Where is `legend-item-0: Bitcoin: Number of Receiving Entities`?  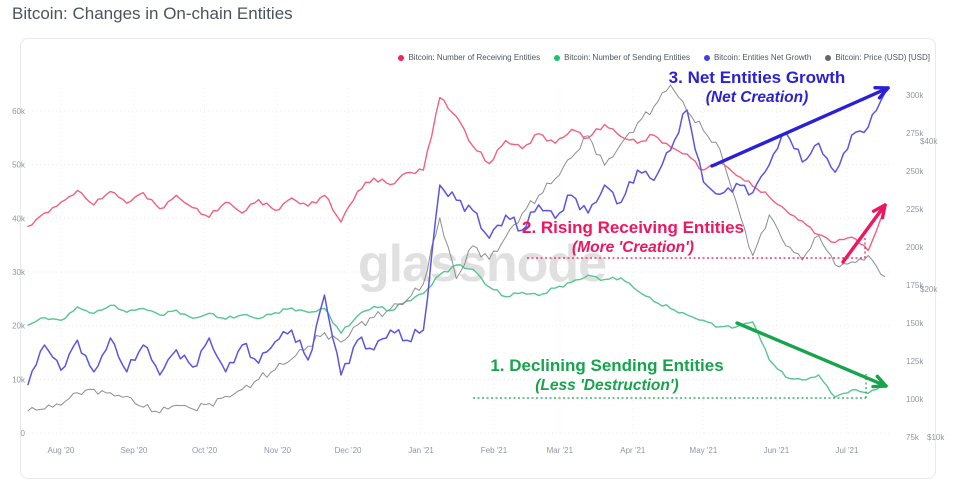 legend-item-0: Bitcoin: Number of Receiving Entities is located at coordinates (469, 57).